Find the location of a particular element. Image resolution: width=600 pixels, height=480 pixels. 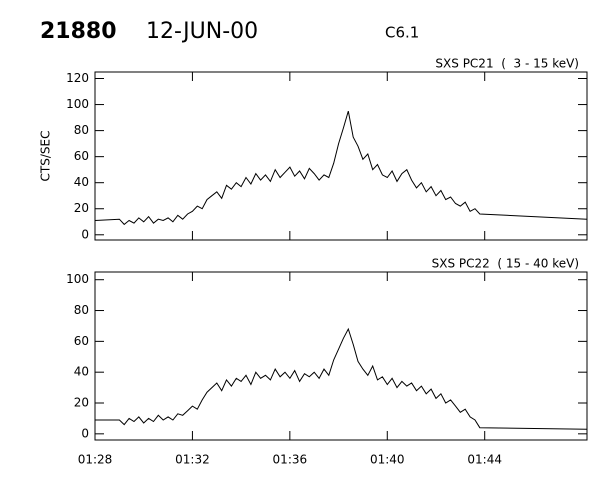

x-tick-label: 01:40 is located at coordinates (387, 460).